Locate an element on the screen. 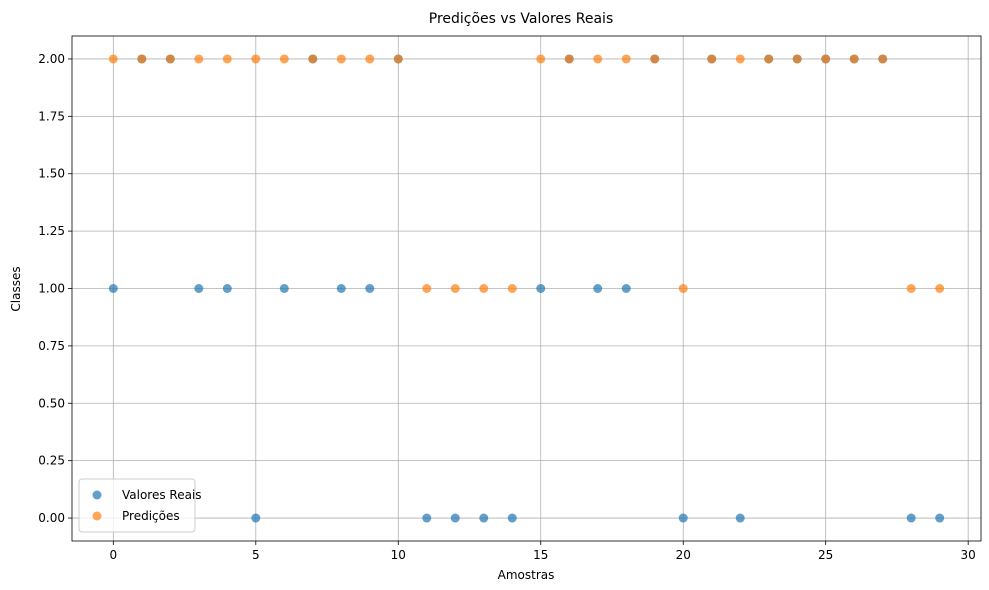 This screenshot has width=989, height=590. y-tick-label: 0.75 is located at coordinates (51, 346).